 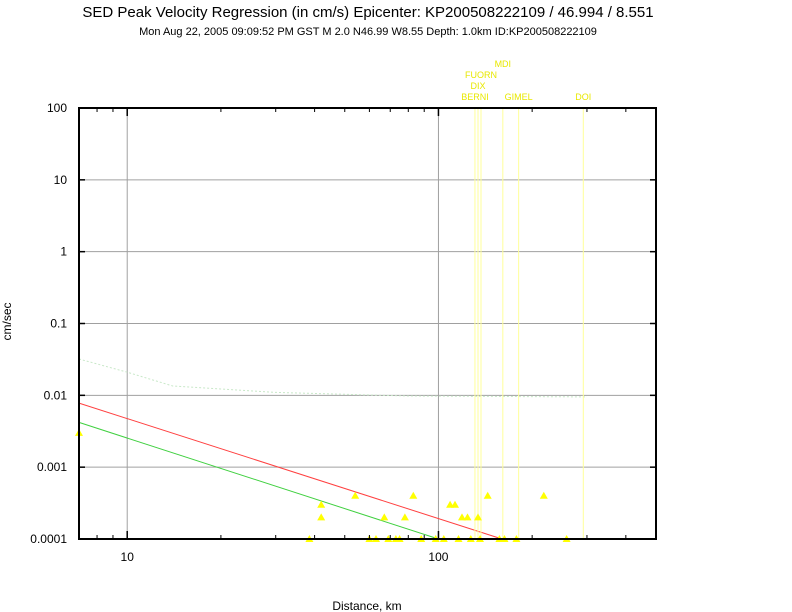 I want to click on dotted-curve, so click(x=333, y=378).